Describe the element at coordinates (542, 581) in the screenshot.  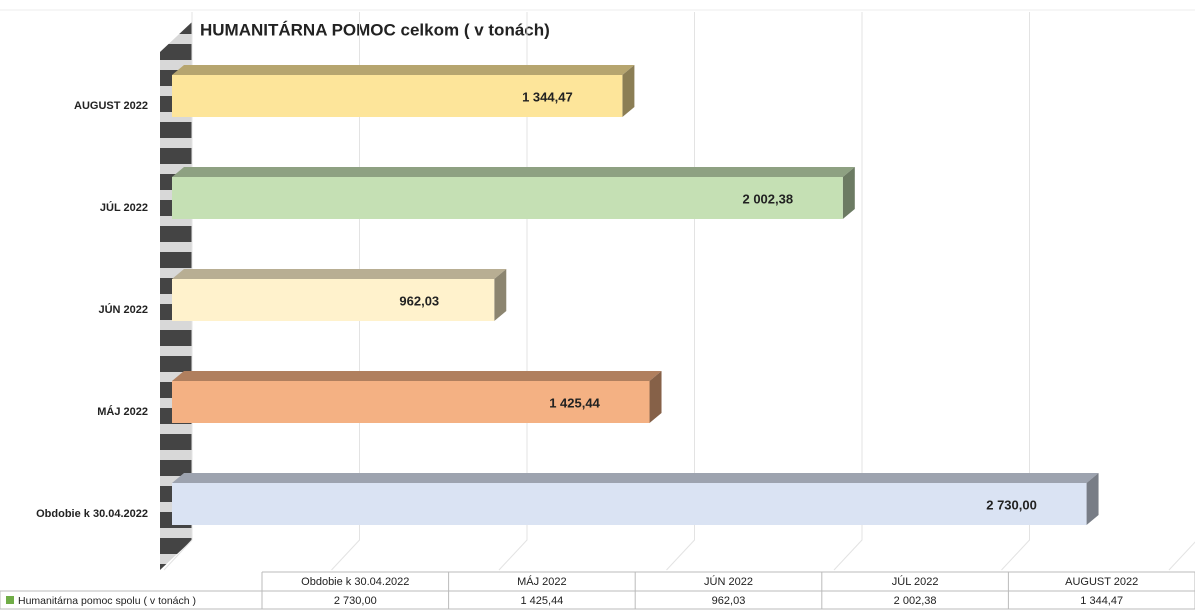
I see `table-header: MÁJ 2022` at that location.